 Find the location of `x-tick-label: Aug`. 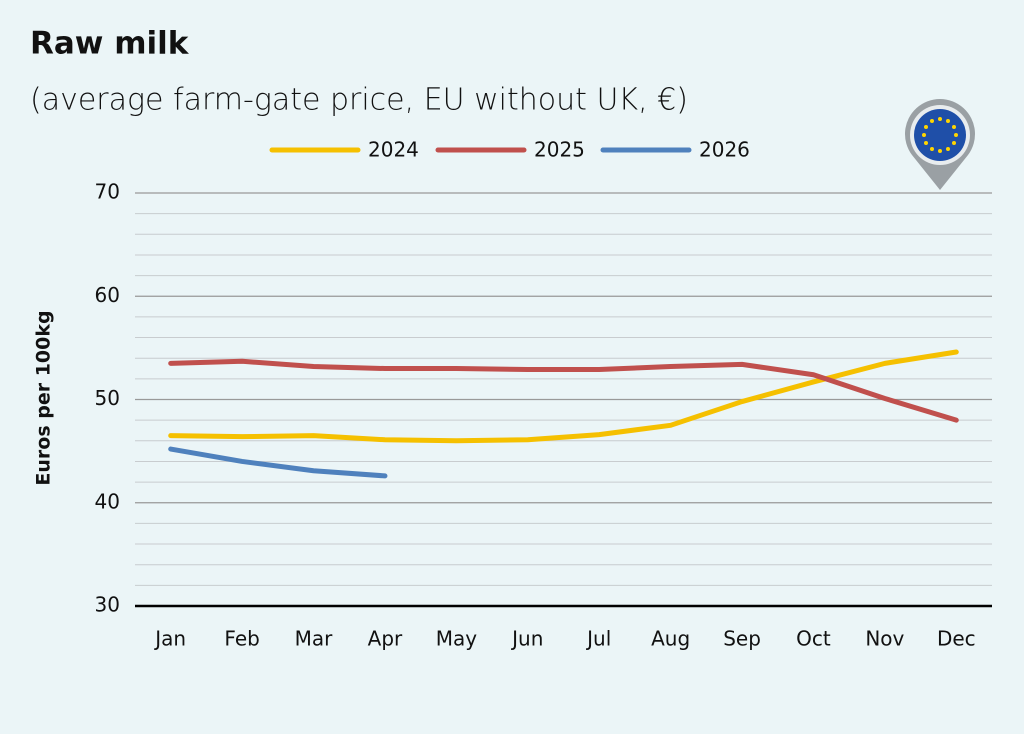

x-tick-label: Aug is located at coordinates (670, 639).